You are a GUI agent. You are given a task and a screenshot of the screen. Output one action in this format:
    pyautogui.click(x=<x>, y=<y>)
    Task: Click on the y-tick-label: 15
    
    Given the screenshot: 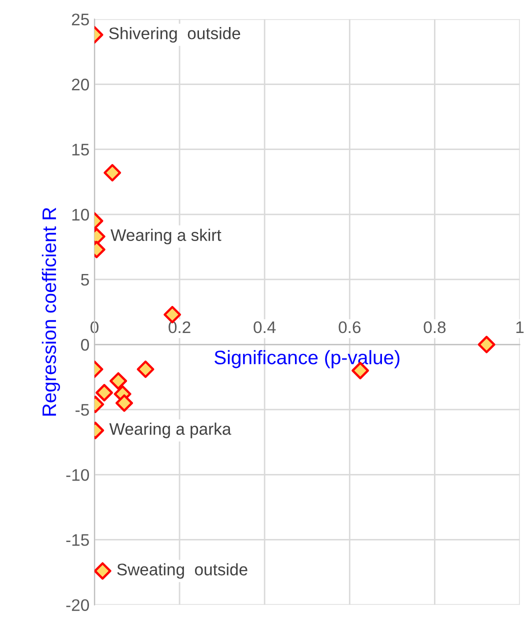 What is the action you would take?
    pyautogui.click(x=80, y=150)
    